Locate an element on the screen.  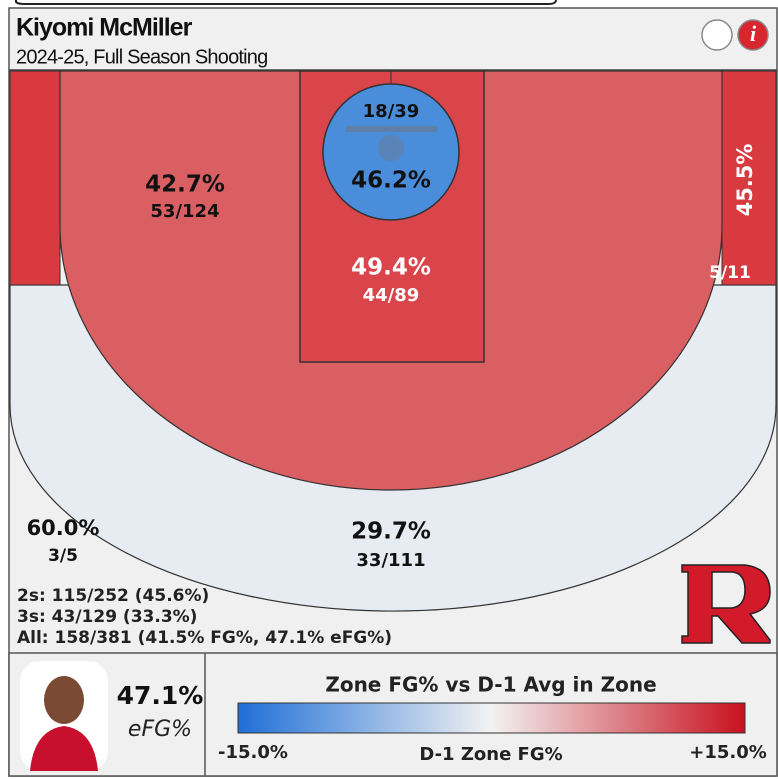
left-corner-zone is located at coordinates (35, 178).